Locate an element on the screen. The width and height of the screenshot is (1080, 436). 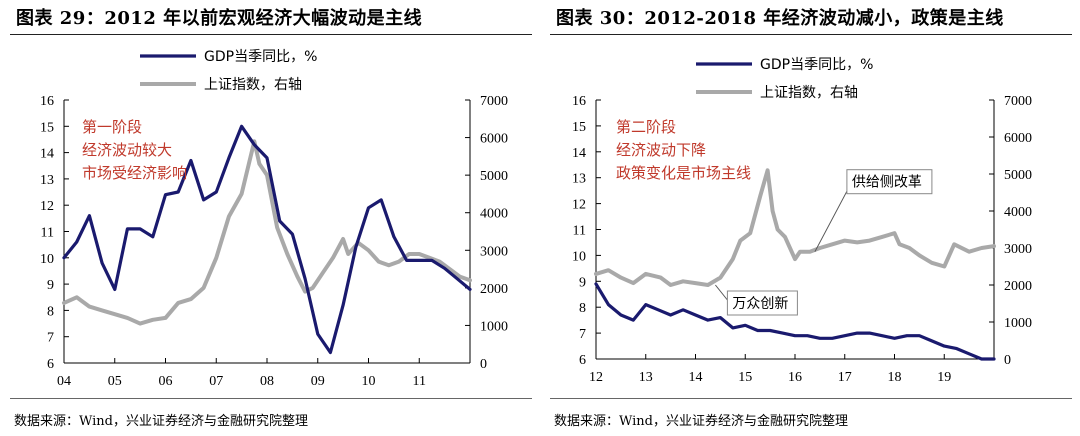
chart-title: 图表 30：2012-2018 年经济波动减小，政策是主线 is located at coordinates (780, 18).